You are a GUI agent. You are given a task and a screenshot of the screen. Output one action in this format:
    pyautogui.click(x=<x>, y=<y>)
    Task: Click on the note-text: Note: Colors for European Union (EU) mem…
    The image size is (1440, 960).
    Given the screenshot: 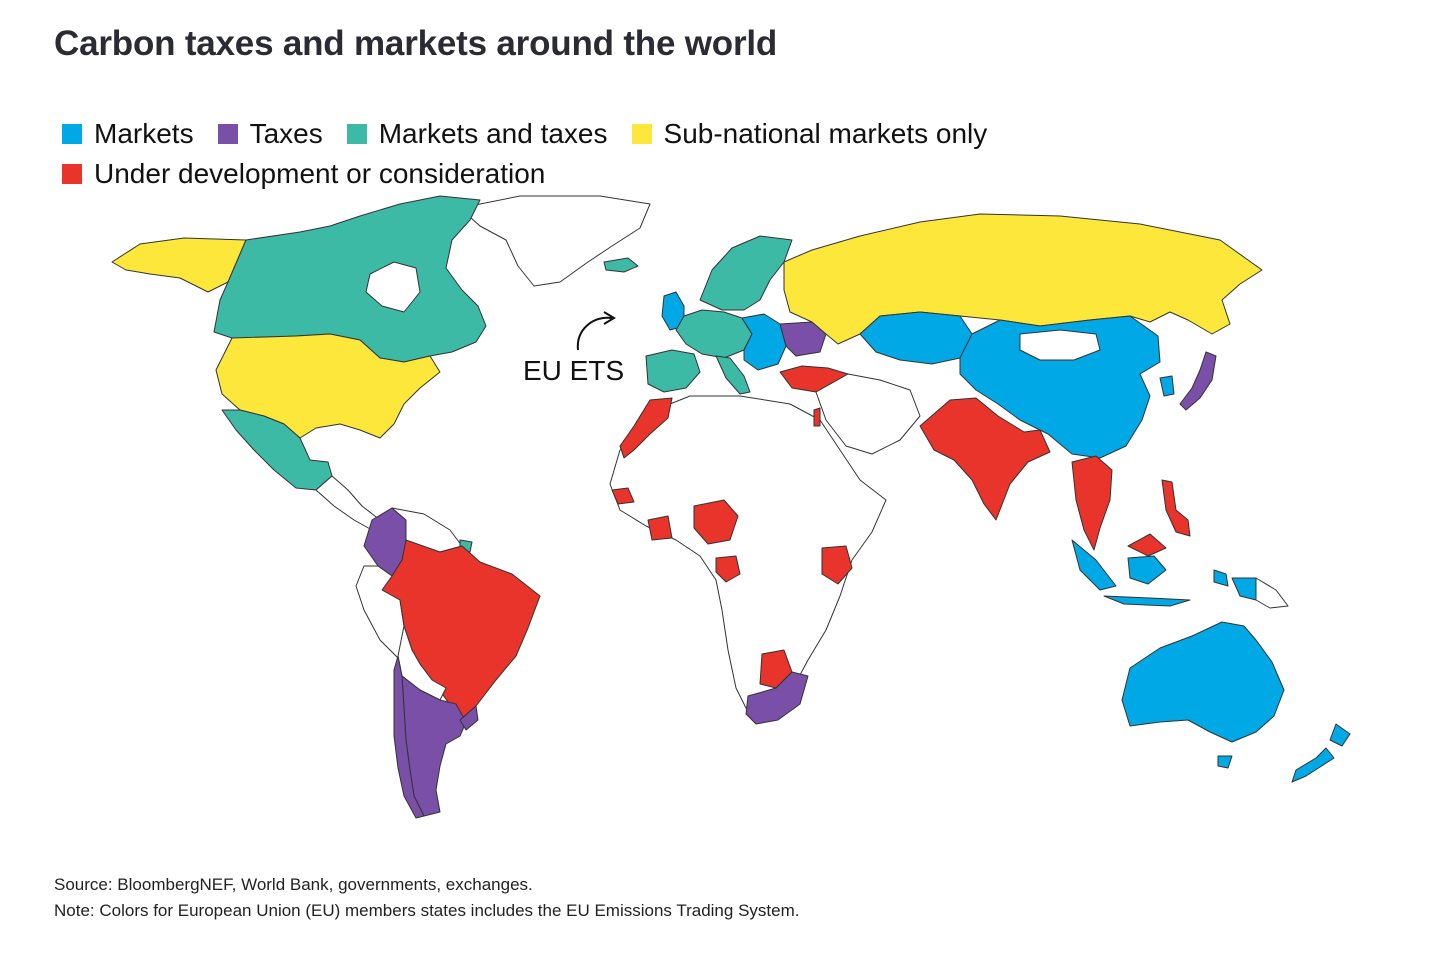 What is the action you would take?
    pyautogui.click(x=427, y=910)
    